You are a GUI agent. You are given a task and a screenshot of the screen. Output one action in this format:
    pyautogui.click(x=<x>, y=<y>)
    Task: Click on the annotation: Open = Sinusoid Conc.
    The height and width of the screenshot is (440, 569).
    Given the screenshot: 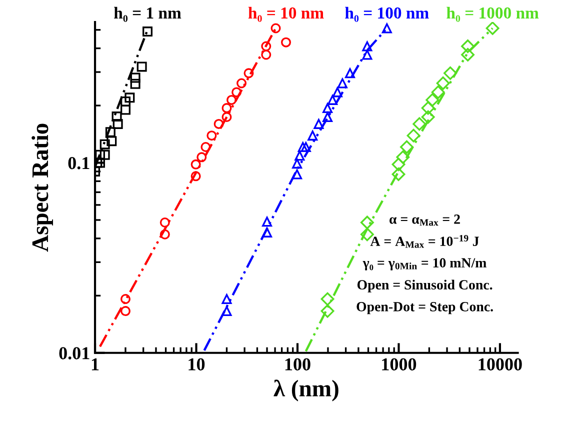 What is the action you would take?
    pyautogui.click(x=424, y=286)
    